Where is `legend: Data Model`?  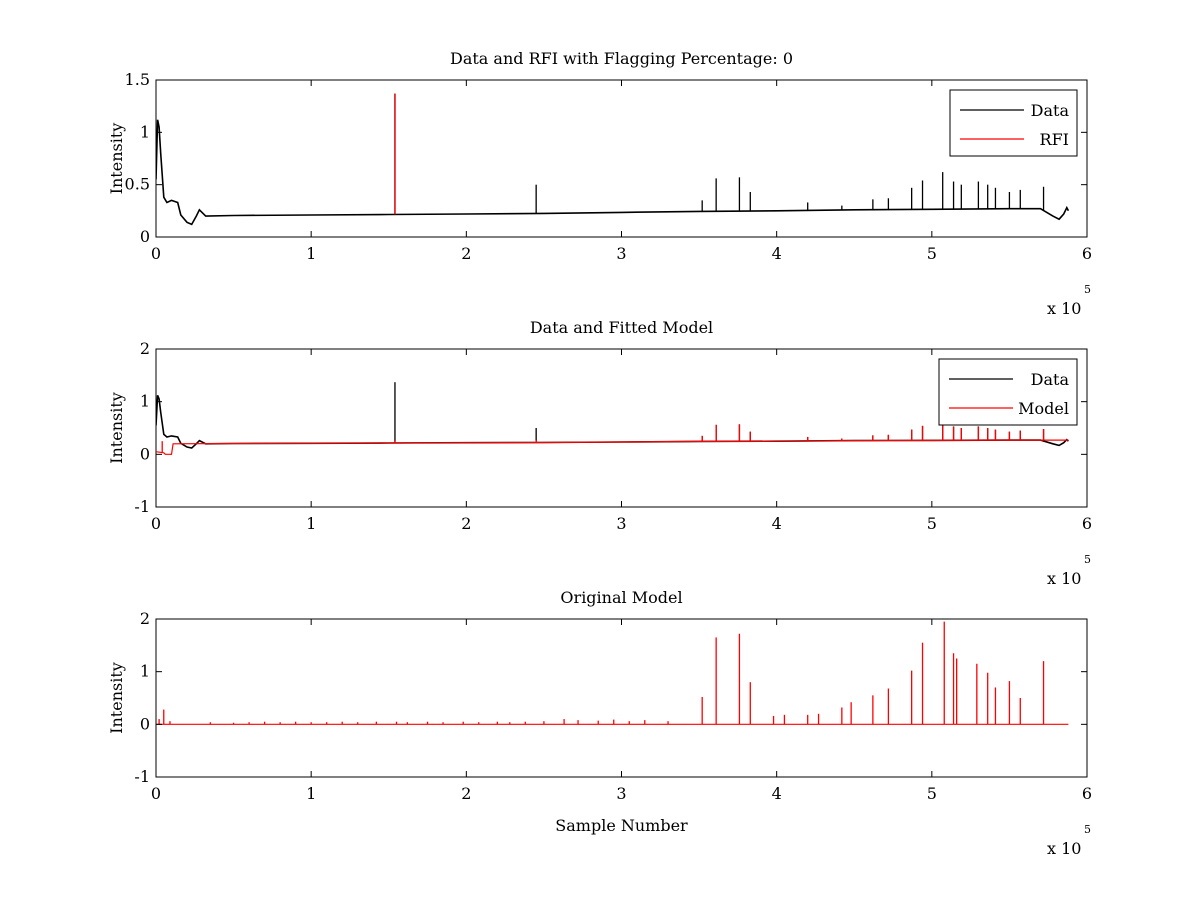 legend: Data Model is located at coordinates (1008, 392).